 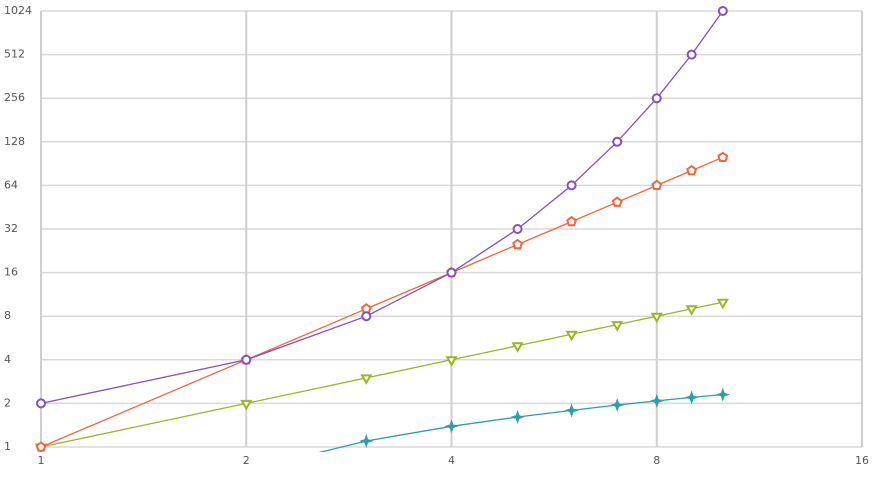 I want to click on y-tick-label: 512, so click(x=14, y=54).